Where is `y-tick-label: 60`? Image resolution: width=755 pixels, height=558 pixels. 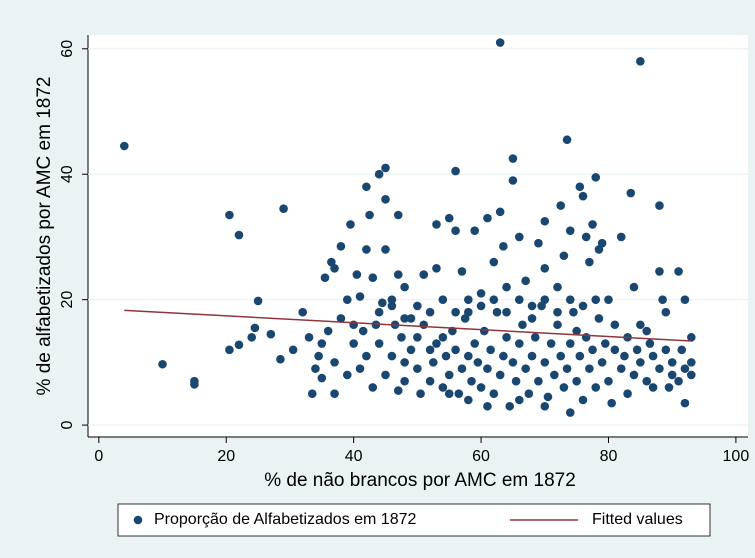
y-tick-label: 60 is located at coordinates (67, 49).